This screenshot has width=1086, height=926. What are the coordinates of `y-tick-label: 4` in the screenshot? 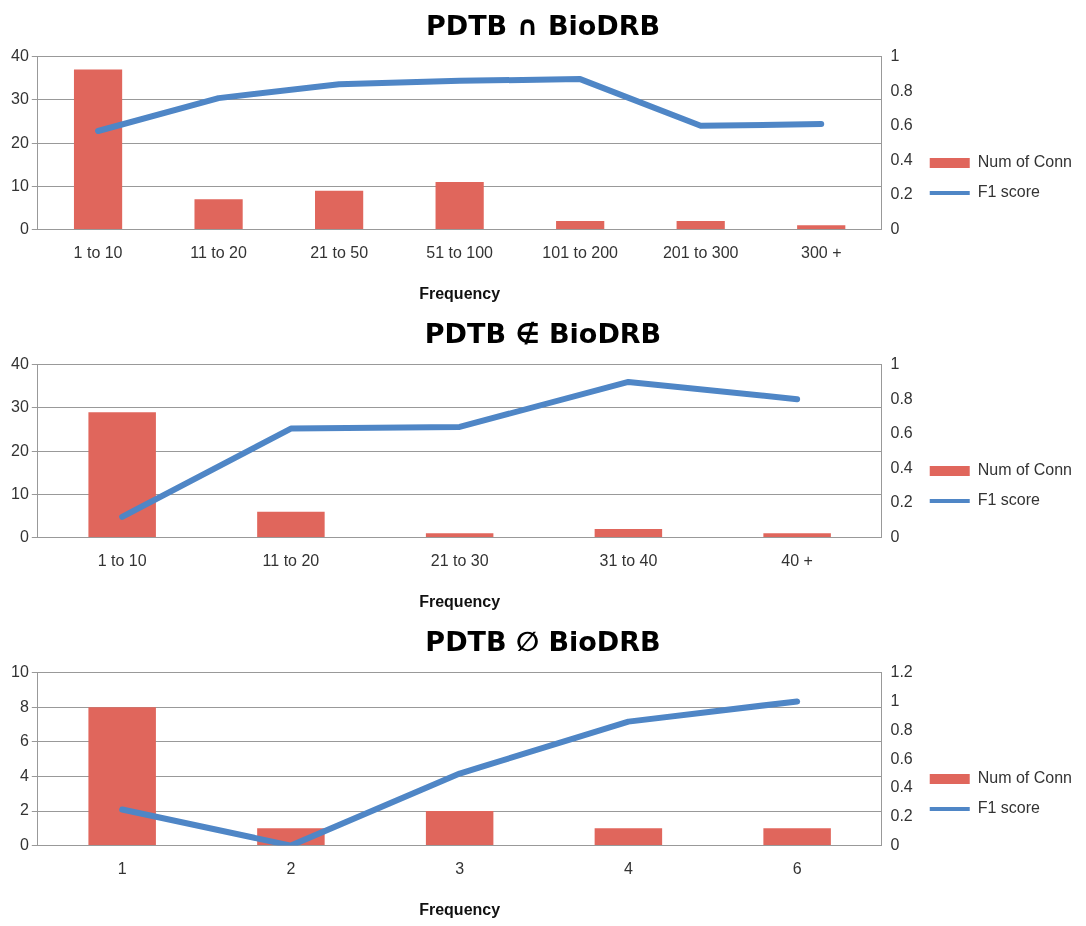 It's located at (24, 775).